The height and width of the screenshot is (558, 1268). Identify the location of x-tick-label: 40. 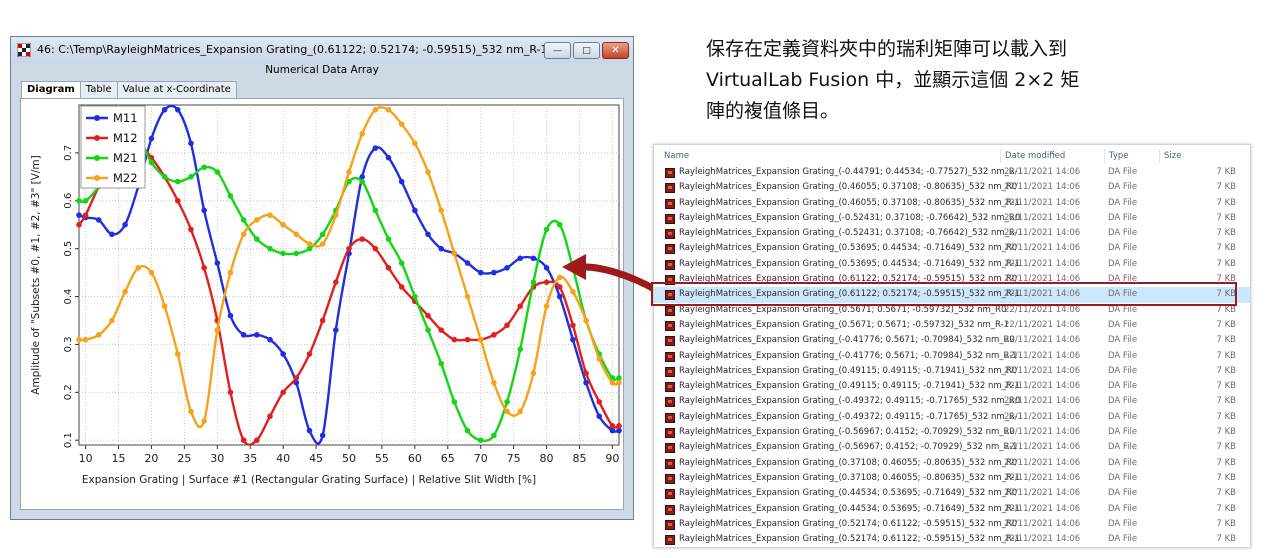
(283, 458).